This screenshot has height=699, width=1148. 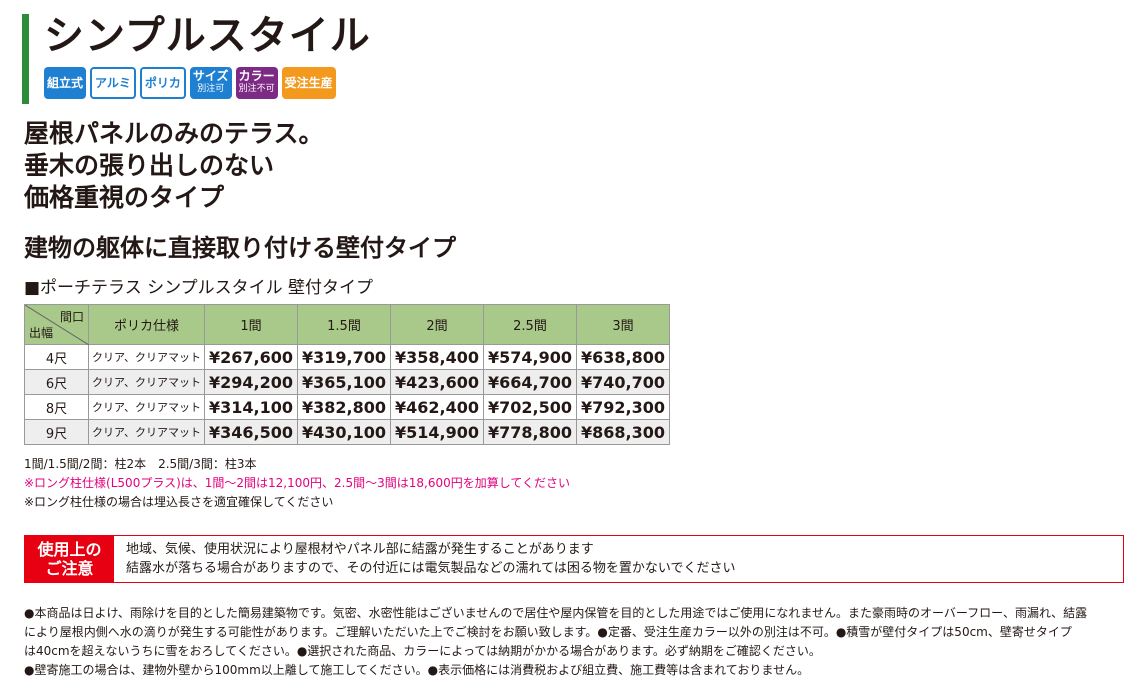 What do you see at coordinates (207, 36) in the screenshot?
I see `page-title: シンプルスタイル` at bounding box center [207, 36].